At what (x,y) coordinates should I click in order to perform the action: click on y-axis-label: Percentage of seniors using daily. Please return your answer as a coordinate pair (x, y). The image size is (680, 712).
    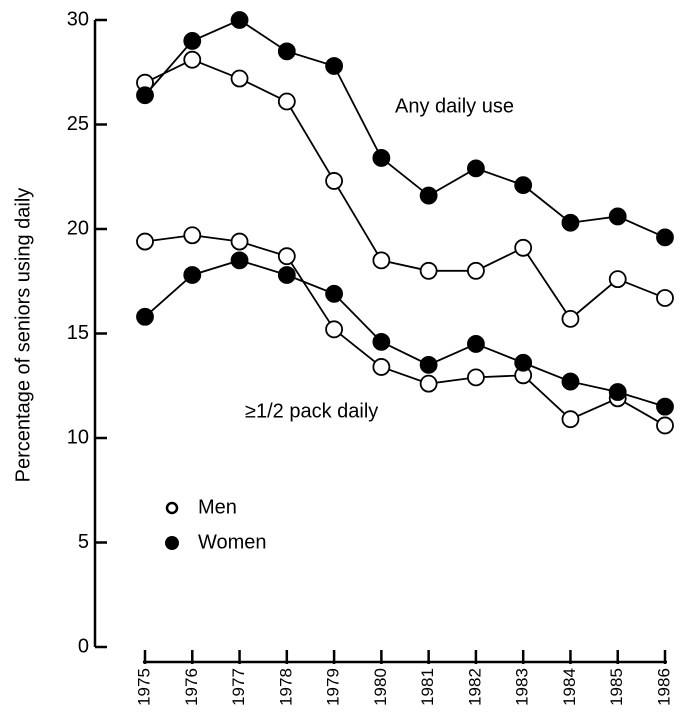
    Looking at the image, I should click on (23, 335).